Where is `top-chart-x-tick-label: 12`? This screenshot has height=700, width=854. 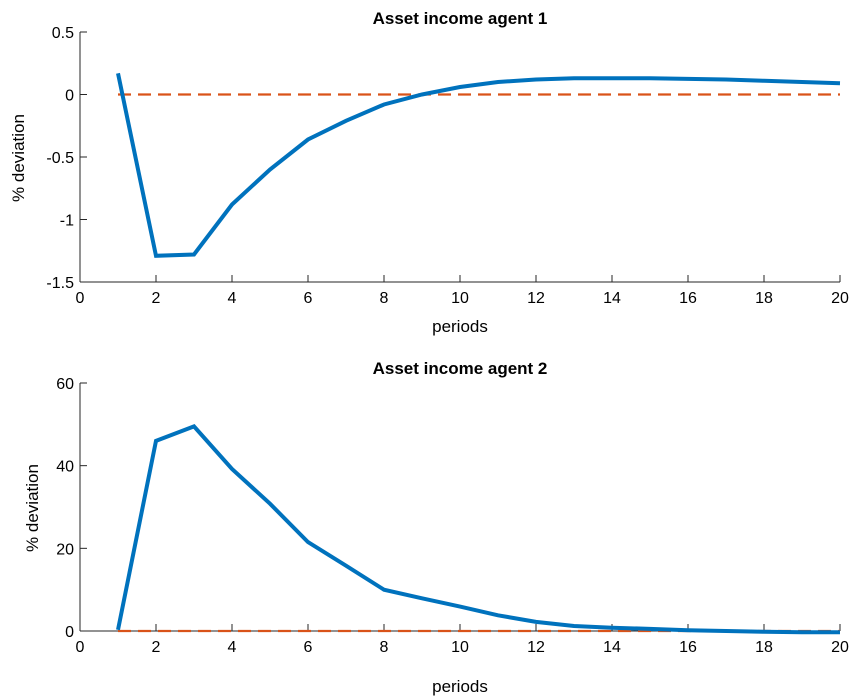
top-chart-x-tick-label: 12 is located at coordinates (536, 298).